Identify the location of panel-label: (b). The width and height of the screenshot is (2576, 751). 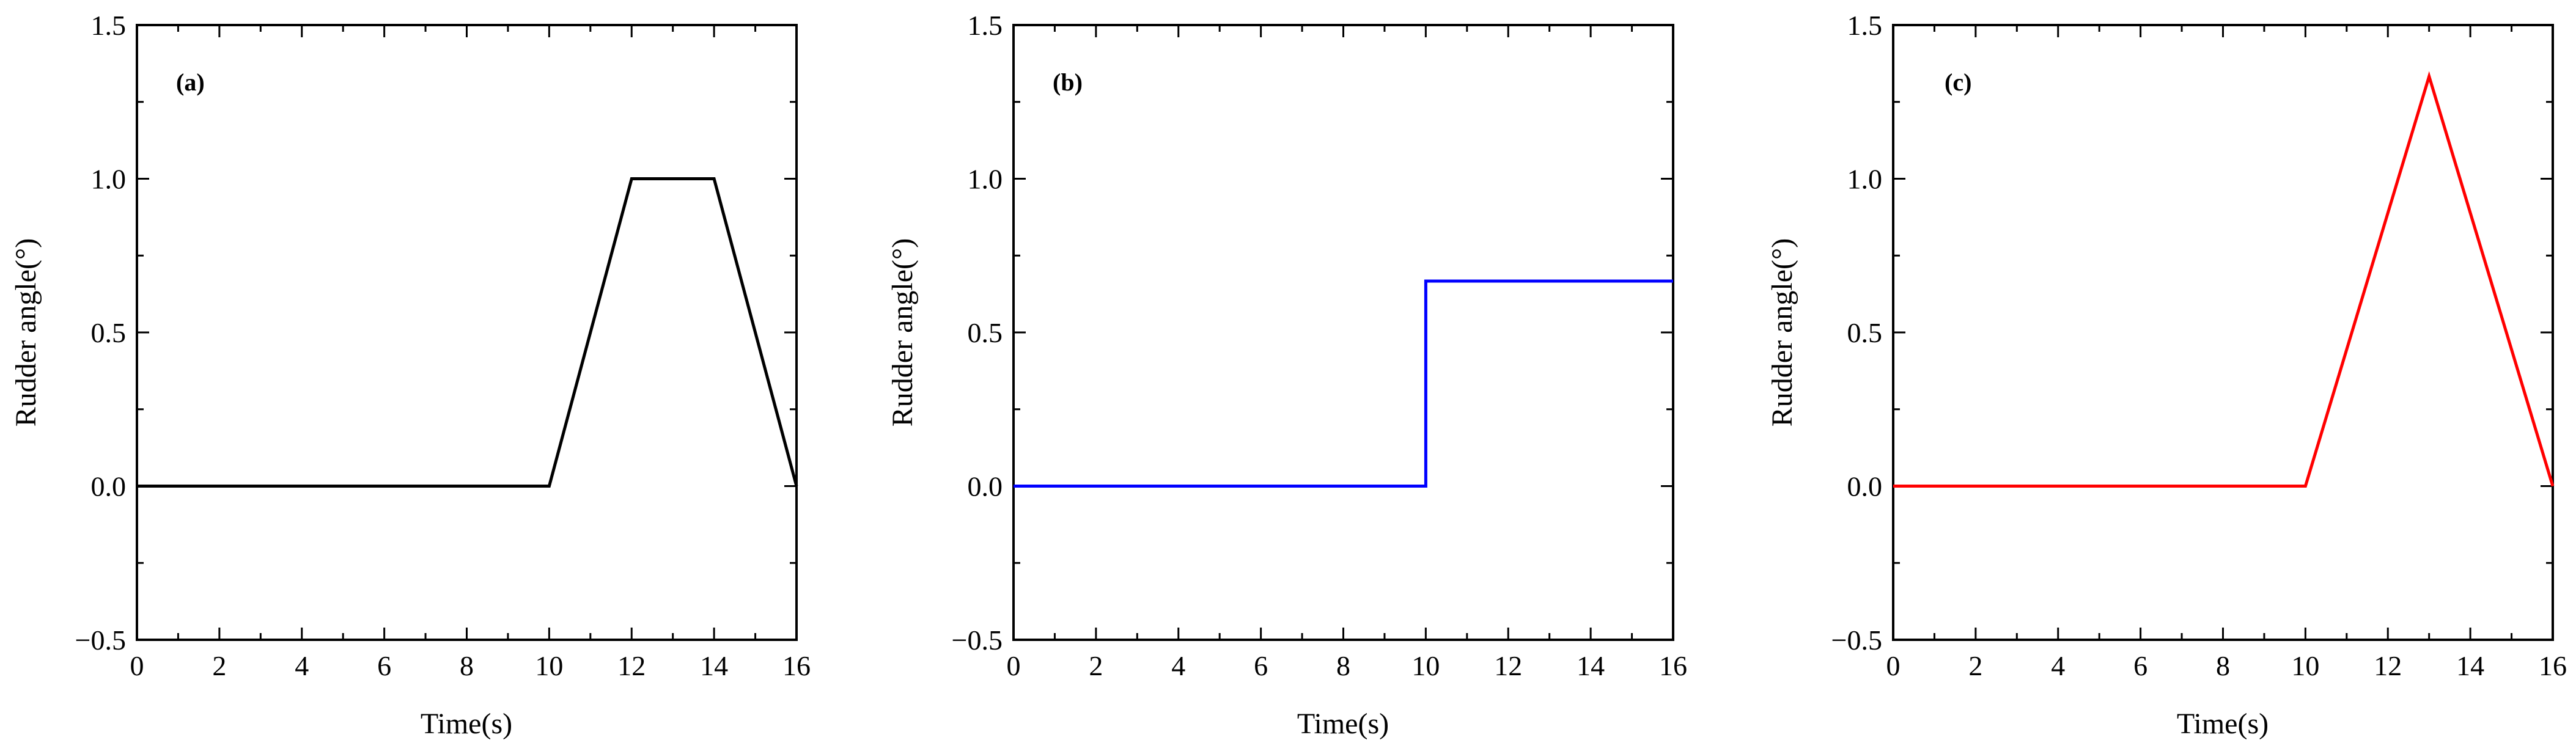
(1068, 82).